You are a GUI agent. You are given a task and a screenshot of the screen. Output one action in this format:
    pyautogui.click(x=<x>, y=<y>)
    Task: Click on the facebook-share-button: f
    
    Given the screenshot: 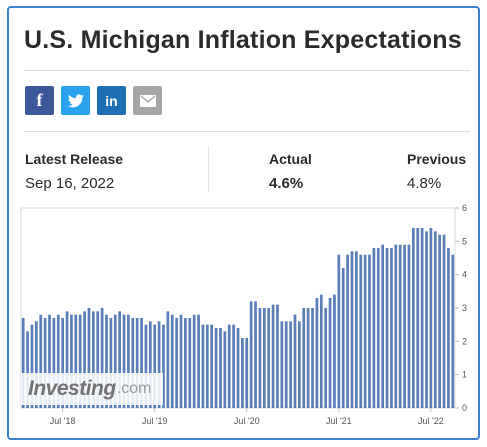 What is the action you would take?
    pyautogui.click(x=39, y=100)
    